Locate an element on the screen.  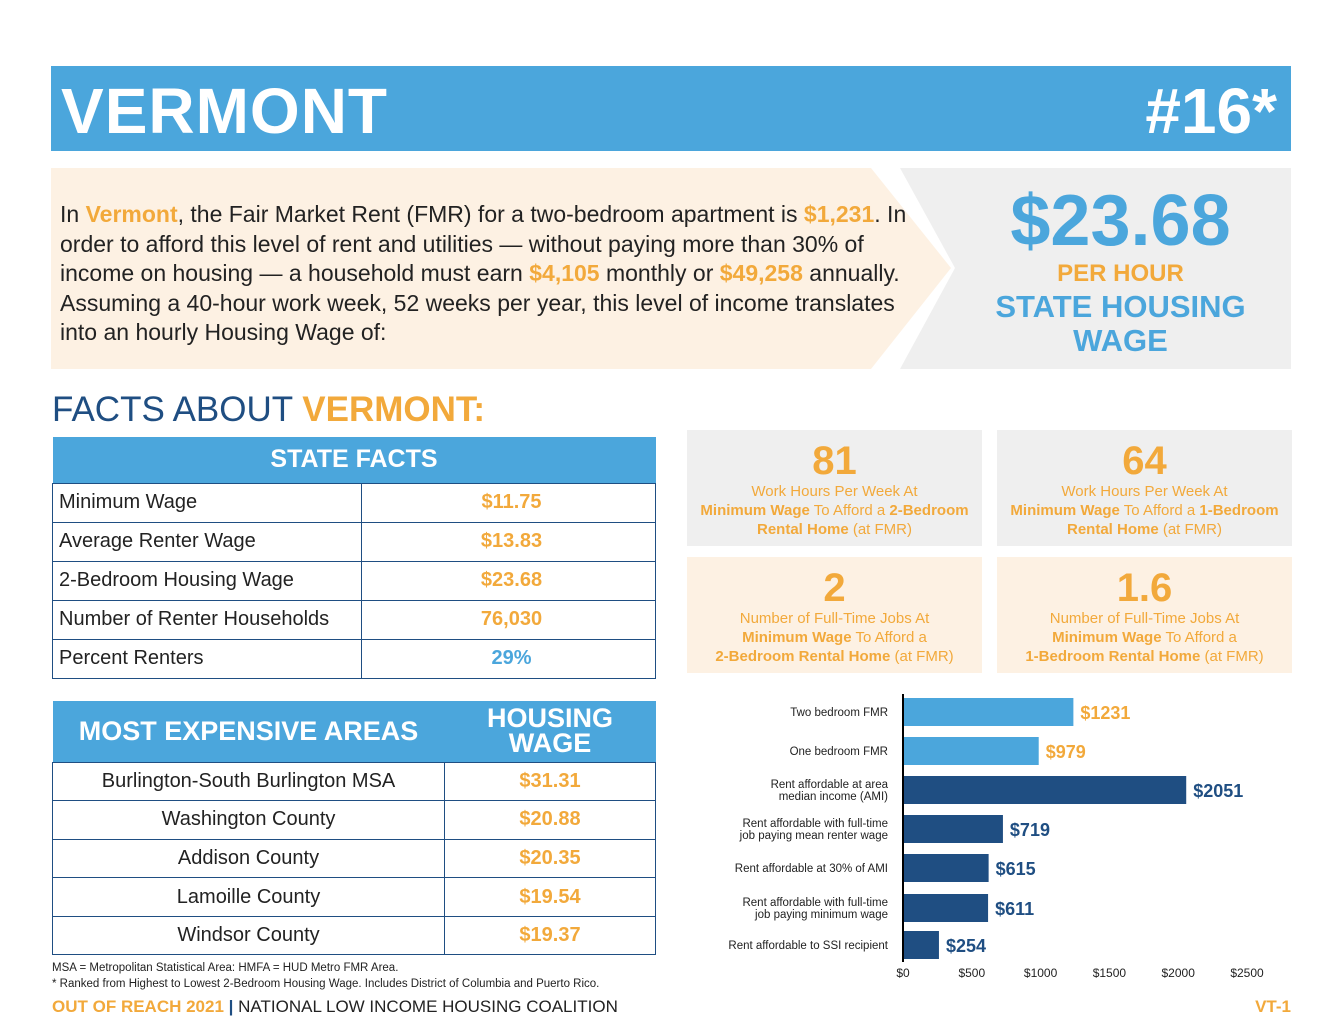
facts-title-prefix: FACTS ABOUT is located at coordinates (177, 409).